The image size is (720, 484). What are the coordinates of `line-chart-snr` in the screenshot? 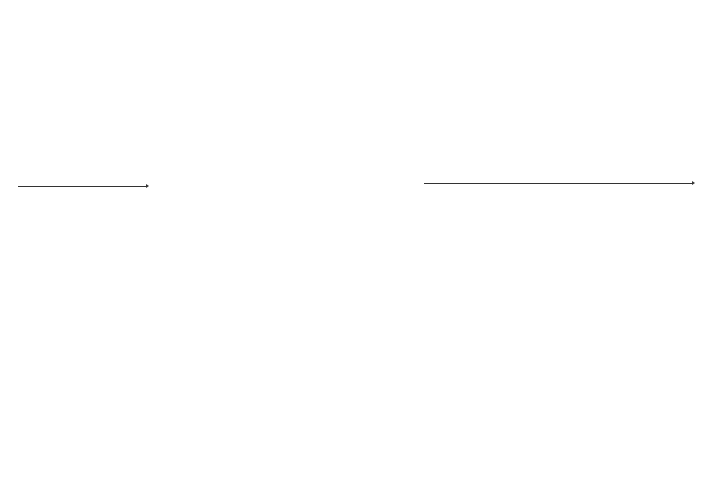 It's located at (98, 412).